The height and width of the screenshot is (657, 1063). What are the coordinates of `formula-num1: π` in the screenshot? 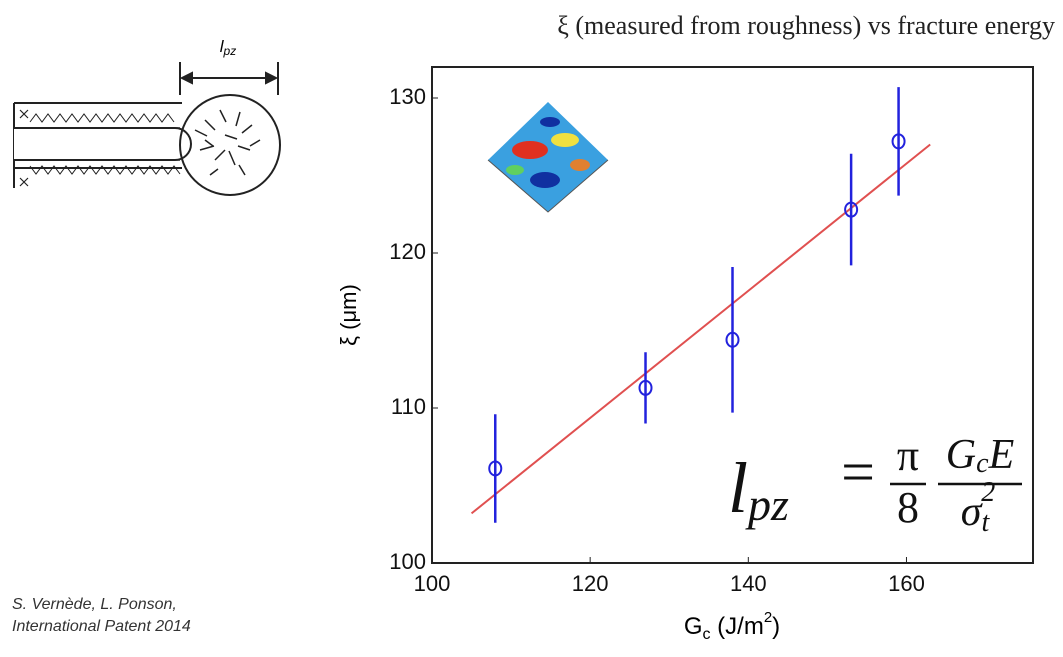 It's located at (908, 455).